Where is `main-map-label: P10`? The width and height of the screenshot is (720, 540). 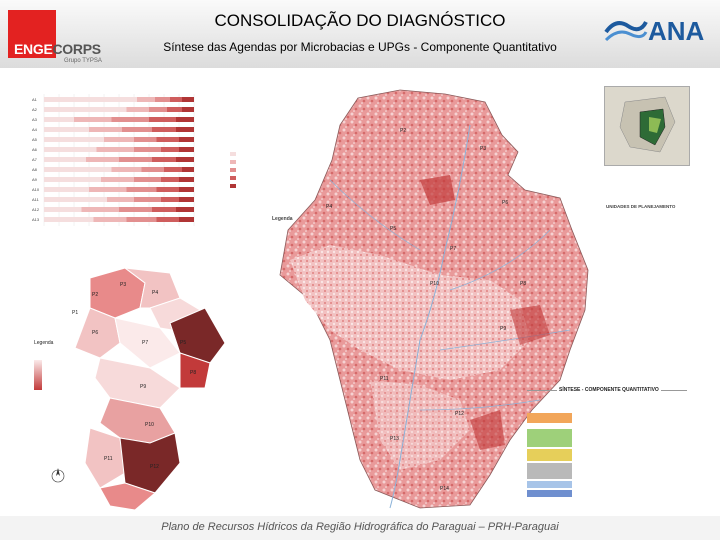 main-map-label: P10 is located at coordinates (434, 284).